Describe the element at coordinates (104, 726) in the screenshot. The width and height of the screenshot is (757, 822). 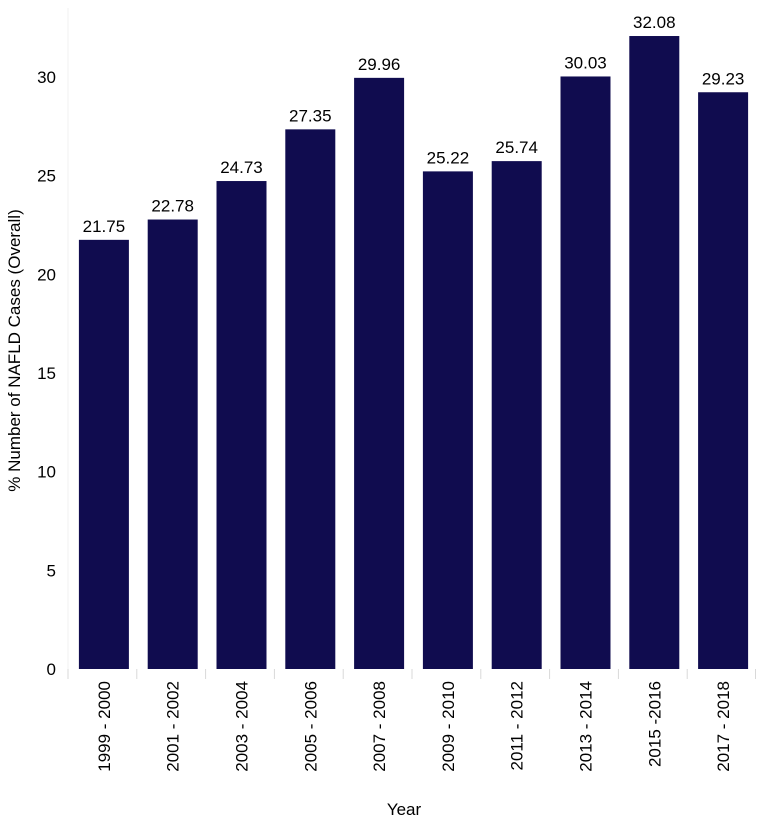
I see `x-tick-label: 1999 - 2000` at that location.